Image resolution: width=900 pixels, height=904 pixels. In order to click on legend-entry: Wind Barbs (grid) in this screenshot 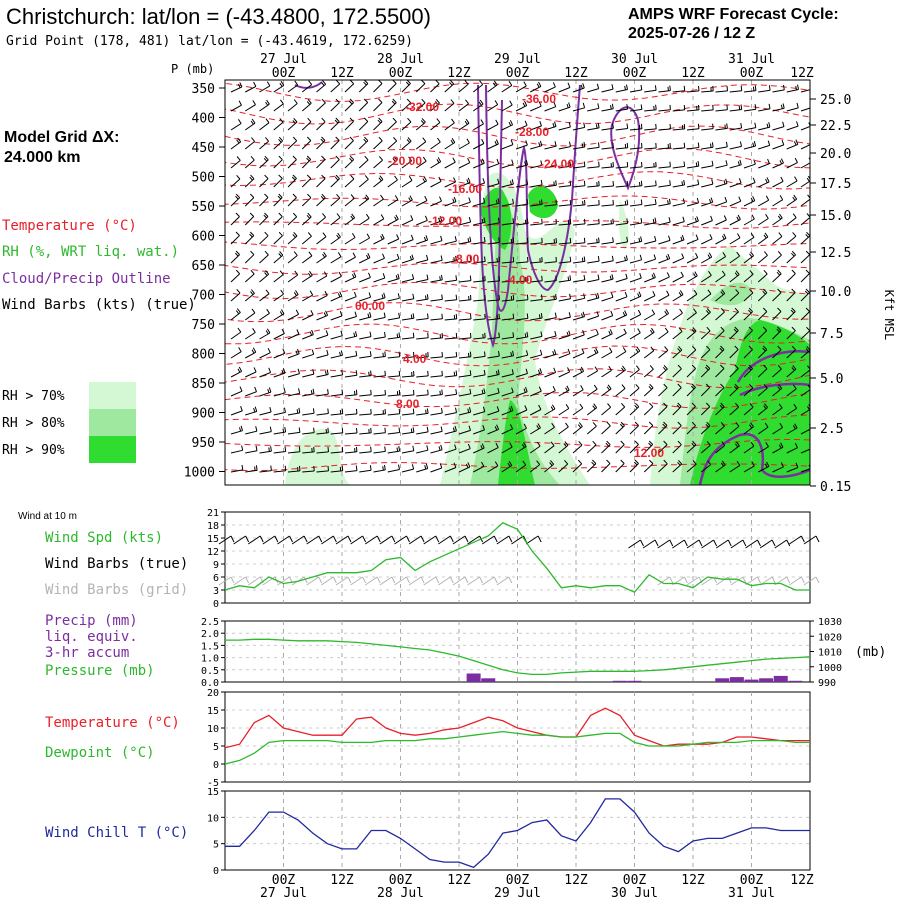, I will do `click(116, 590)`.